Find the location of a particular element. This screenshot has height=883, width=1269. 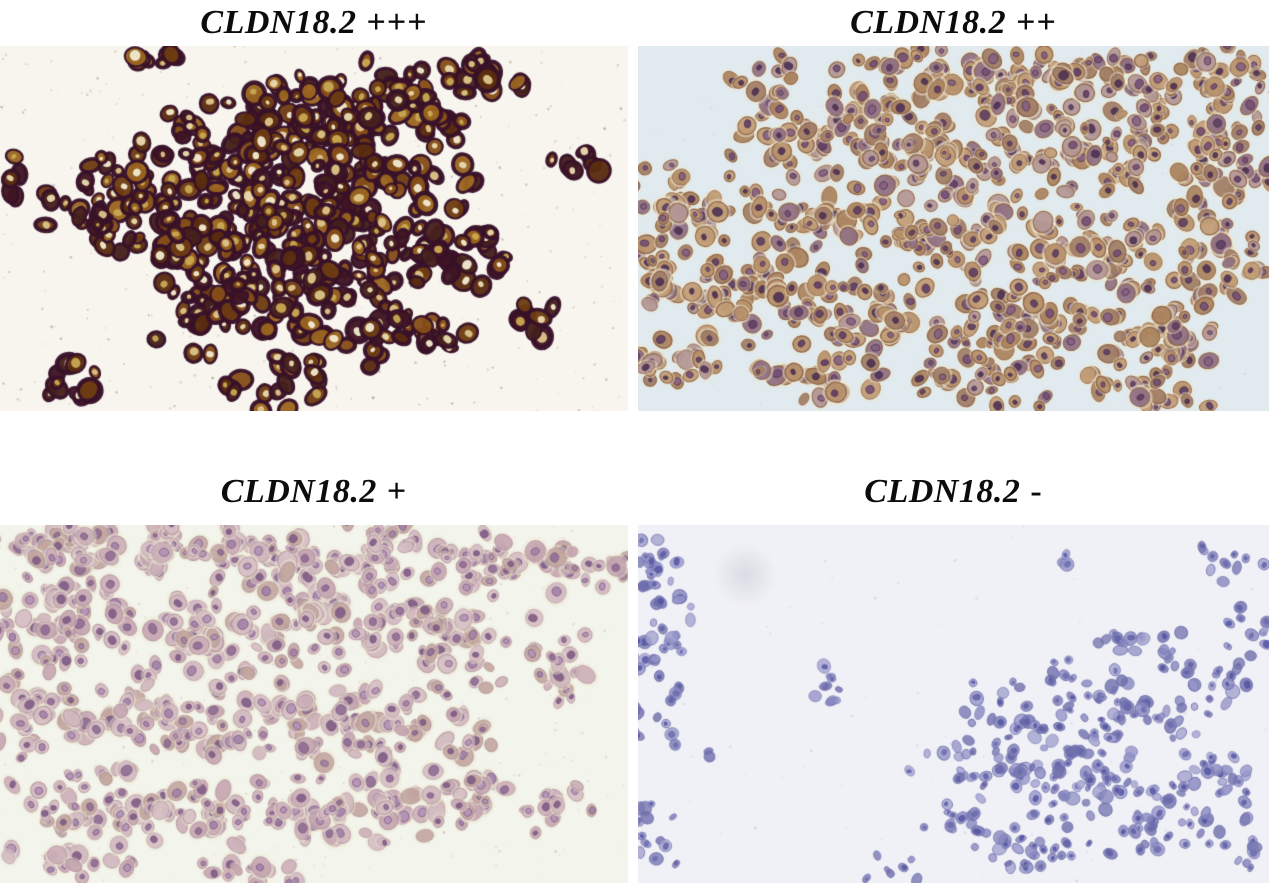

panel-title-3plus: CLDN18.2 +++ is located at coordinates (314, 23).